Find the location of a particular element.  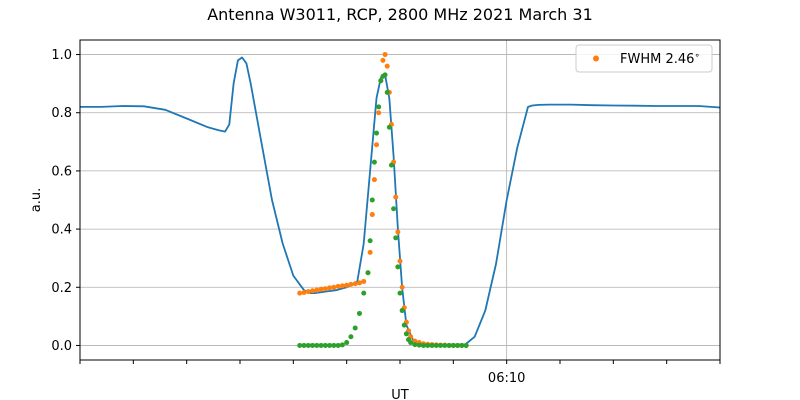

y-tick-label: 0.4 is located at coordinates (61, 230).